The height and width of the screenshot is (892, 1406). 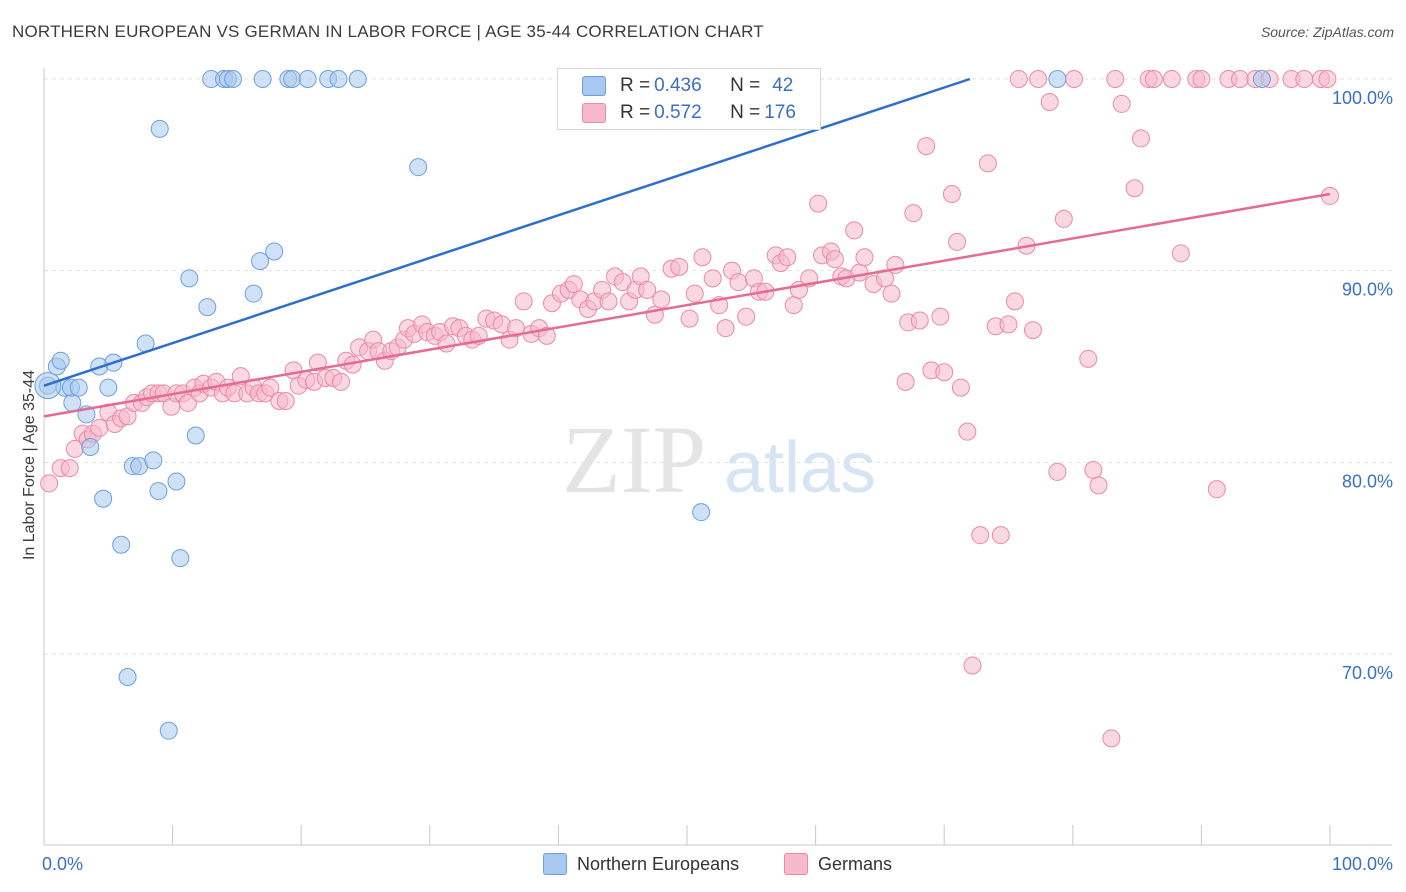 What do you see at coordinates (689, 113) in the screenshot?
I see `legend-row-germans: R = 0.572 N = 176` at bounding box center [689, 113].